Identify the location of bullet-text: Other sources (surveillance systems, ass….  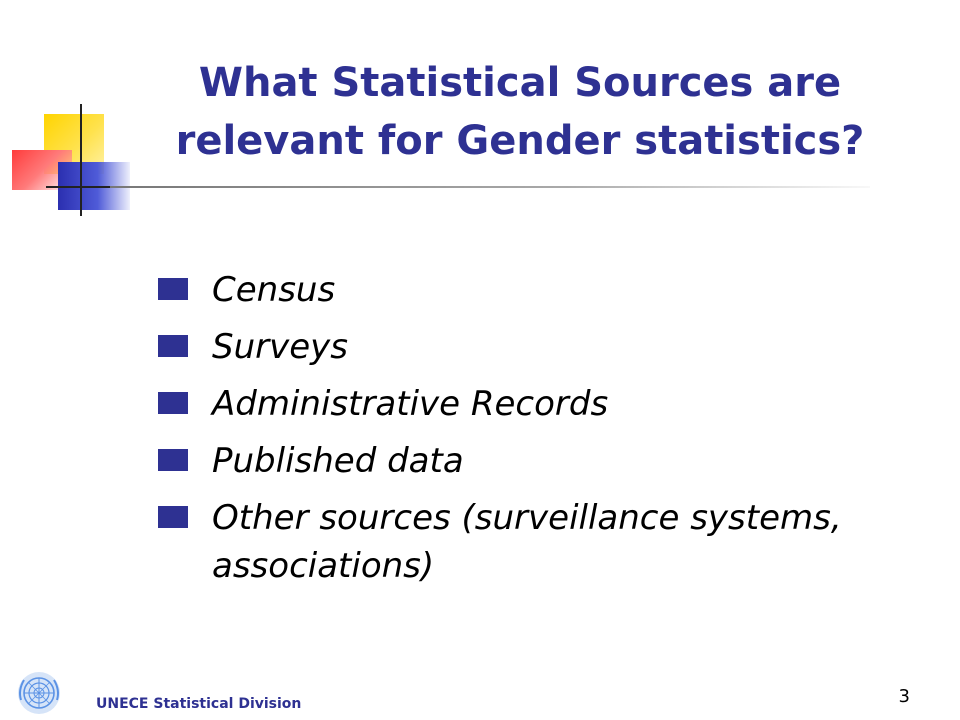
(527, 542).